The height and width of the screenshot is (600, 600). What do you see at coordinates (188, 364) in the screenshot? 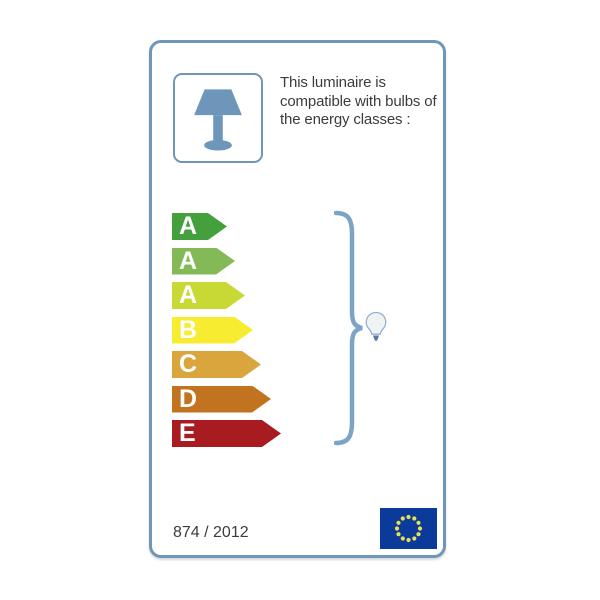
I see `energy-class-letter: C` at bounding box center [188, 364].